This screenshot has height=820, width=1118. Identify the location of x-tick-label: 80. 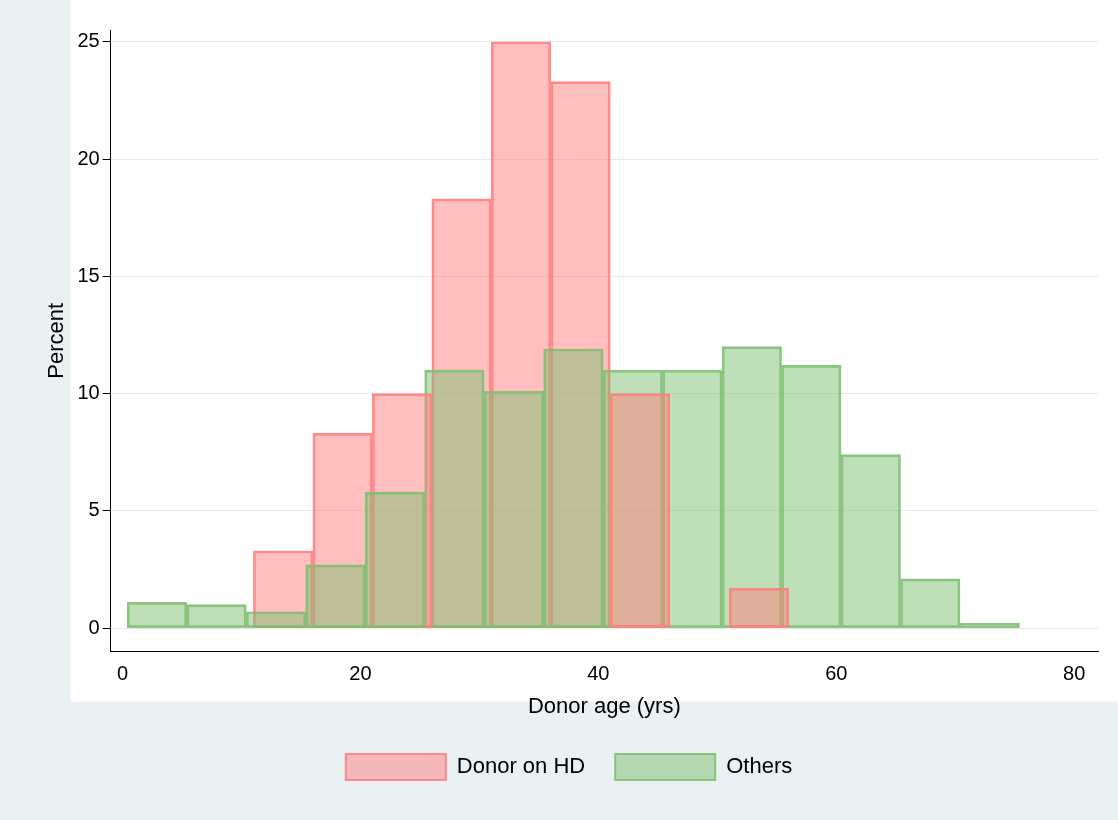
(1074, 673).